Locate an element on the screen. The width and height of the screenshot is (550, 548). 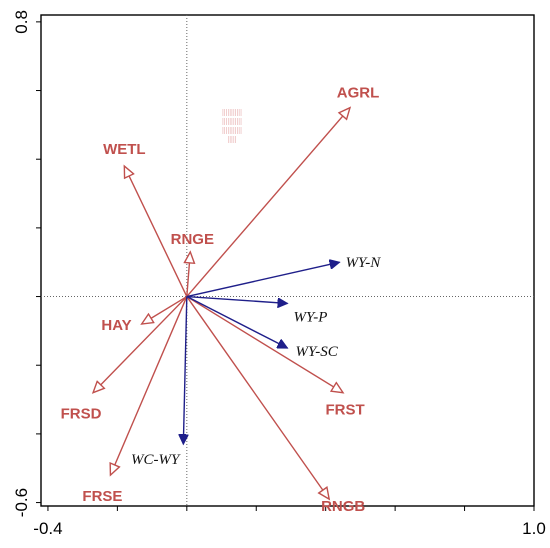
species-vector-wy-p is located at coordinates (237, 299).